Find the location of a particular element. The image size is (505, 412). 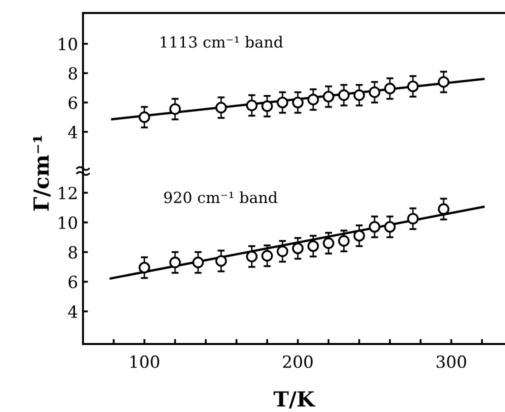

annotation: 920 cm⁻¹ band is located at coordinates (221, 197).